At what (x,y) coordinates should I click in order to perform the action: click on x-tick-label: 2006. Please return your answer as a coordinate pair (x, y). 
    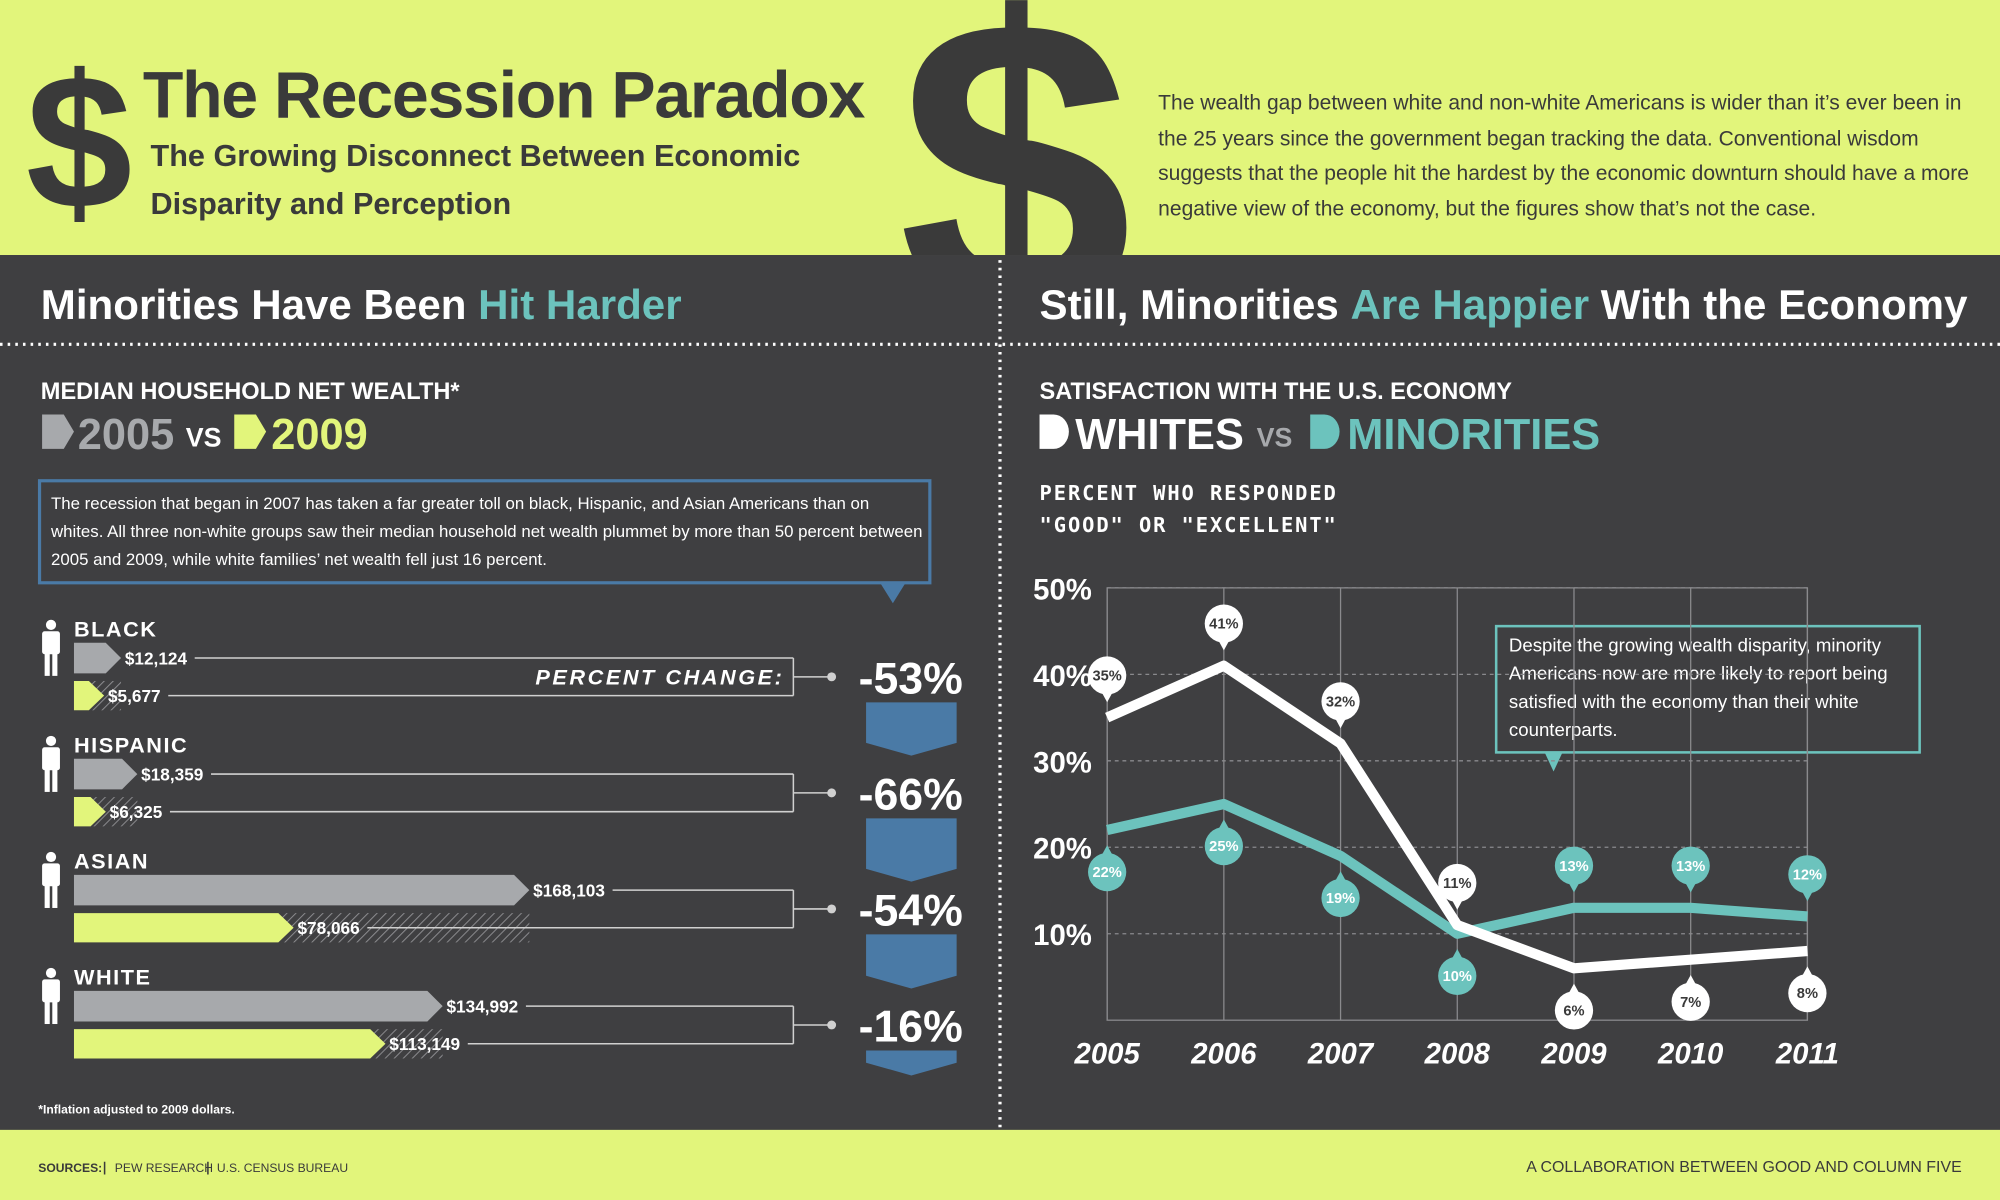
    Looking at the image, I should click on (1223, 1054).